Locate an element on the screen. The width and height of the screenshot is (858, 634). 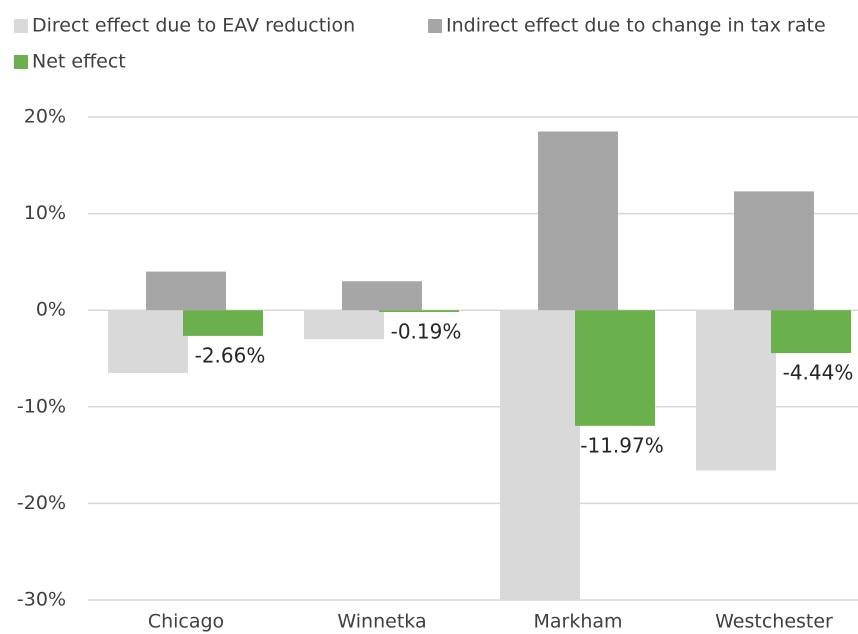
x-tick-label: Westchester is located at coordinates (774, 622).